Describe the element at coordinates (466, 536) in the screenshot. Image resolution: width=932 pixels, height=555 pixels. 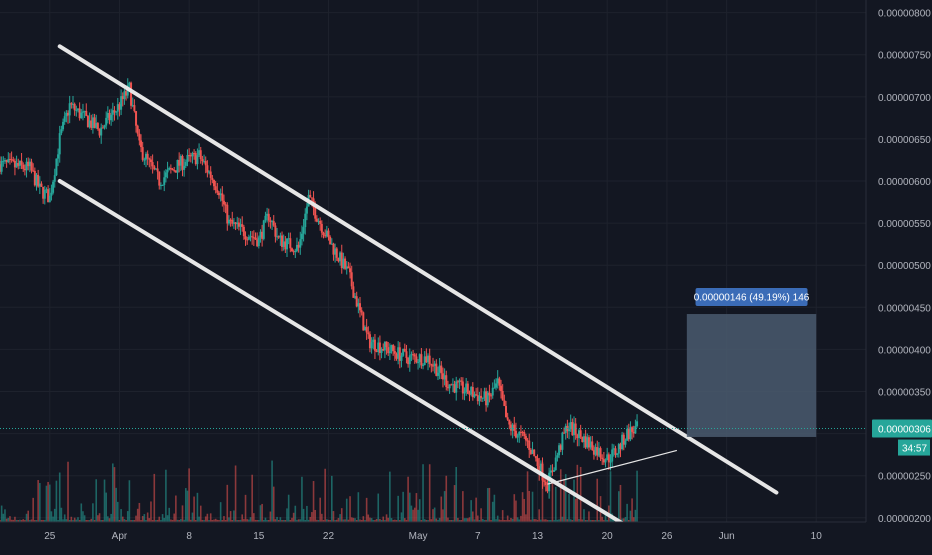
I see `time-axis` at that location.